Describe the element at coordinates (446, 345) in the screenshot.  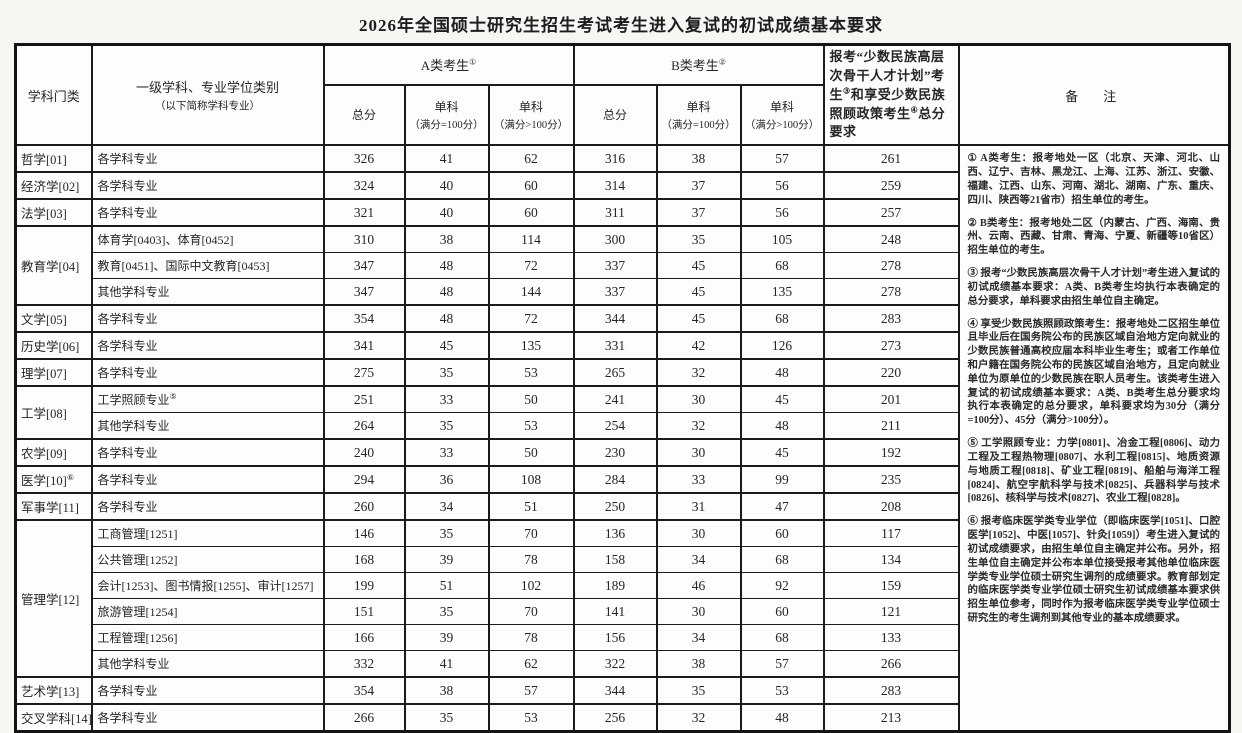
I see `a-single100-cell: 45` at that location.